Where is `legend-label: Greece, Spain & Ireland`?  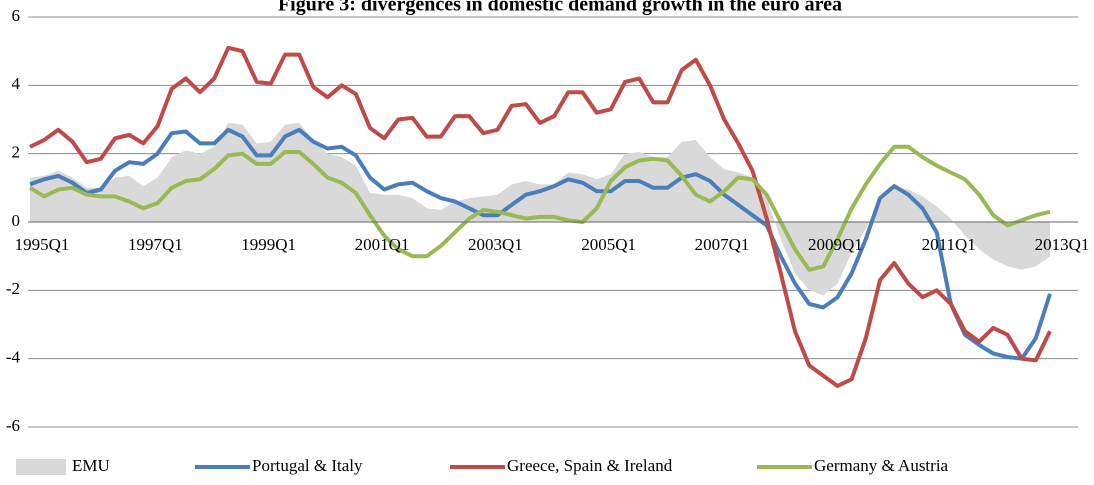 legend-label: Greece, Spain & Ireland is located at coordinates (590, 465).